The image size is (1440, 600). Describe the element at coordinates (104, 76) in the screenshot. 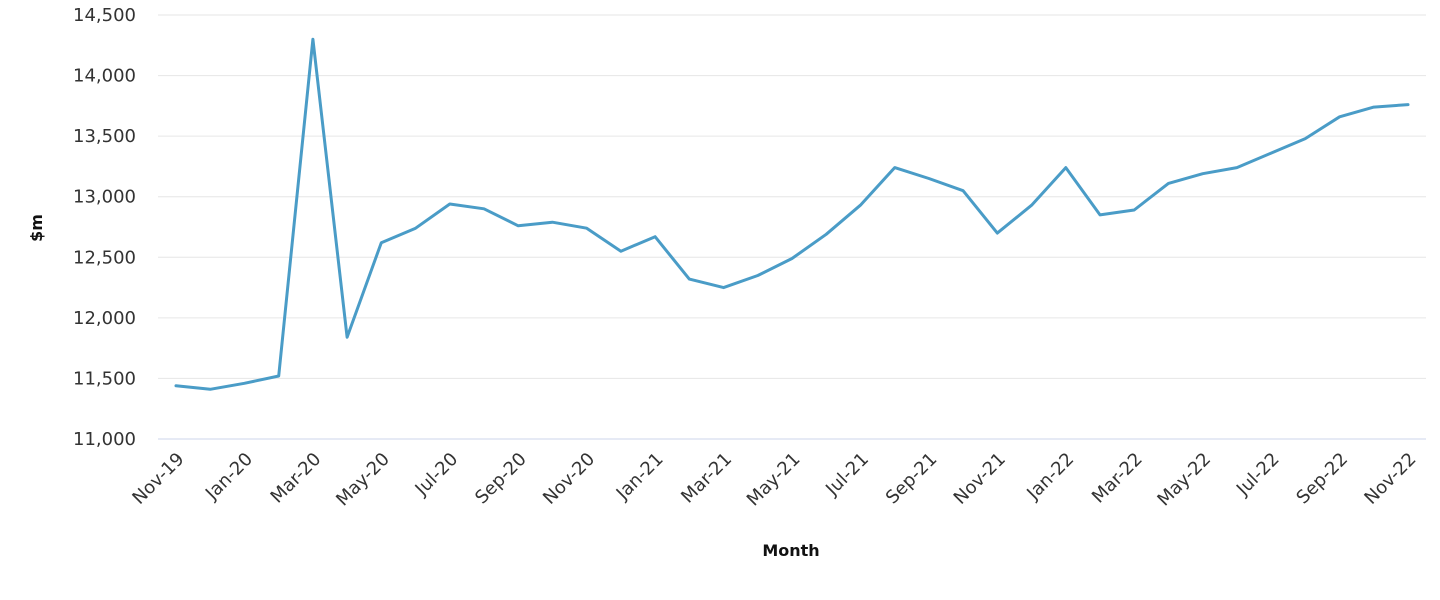

I see `y-tick-label: 14,000` at that location.